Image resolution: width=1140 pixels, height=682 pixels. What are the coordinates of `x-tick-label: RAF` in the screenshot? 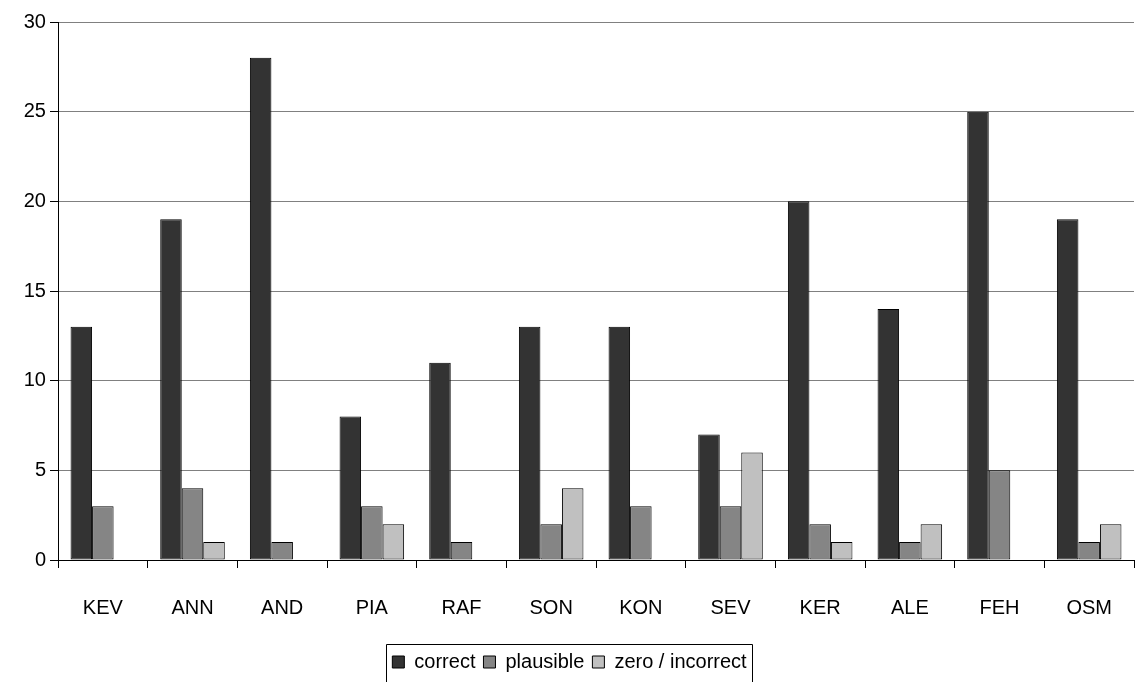 It's located at (461, 606).